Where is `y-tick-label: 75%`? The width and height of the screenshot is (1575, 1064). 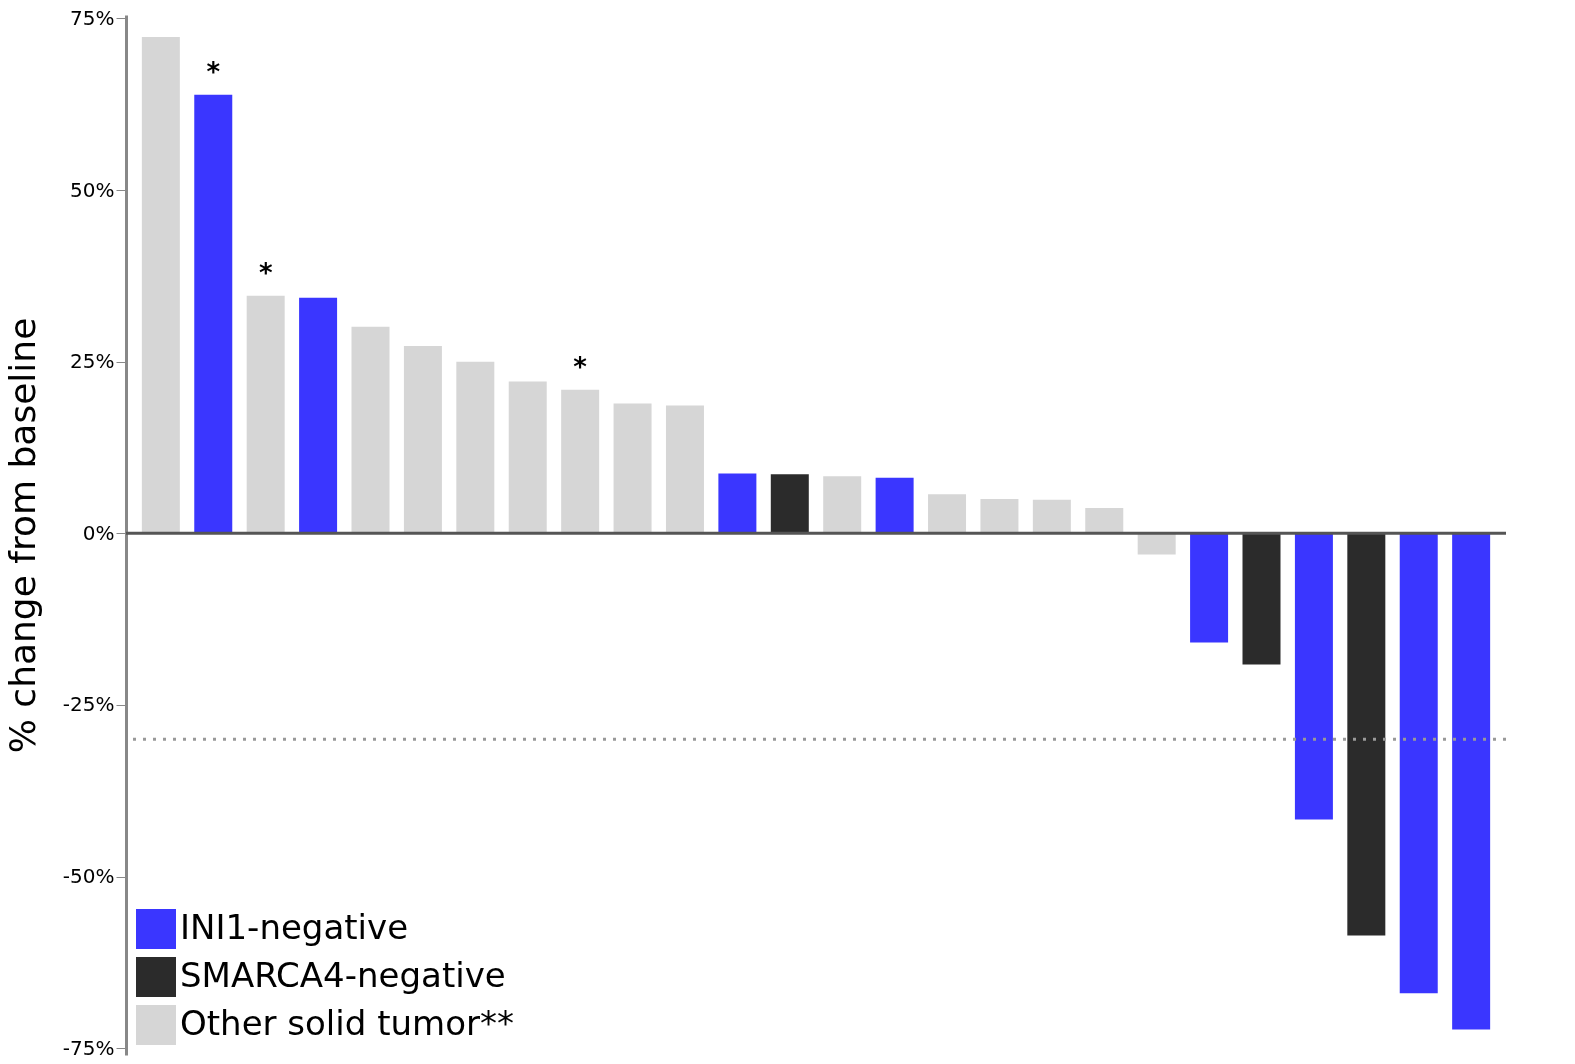
y-tick-label: 75% is located at coordinates (92, 17).